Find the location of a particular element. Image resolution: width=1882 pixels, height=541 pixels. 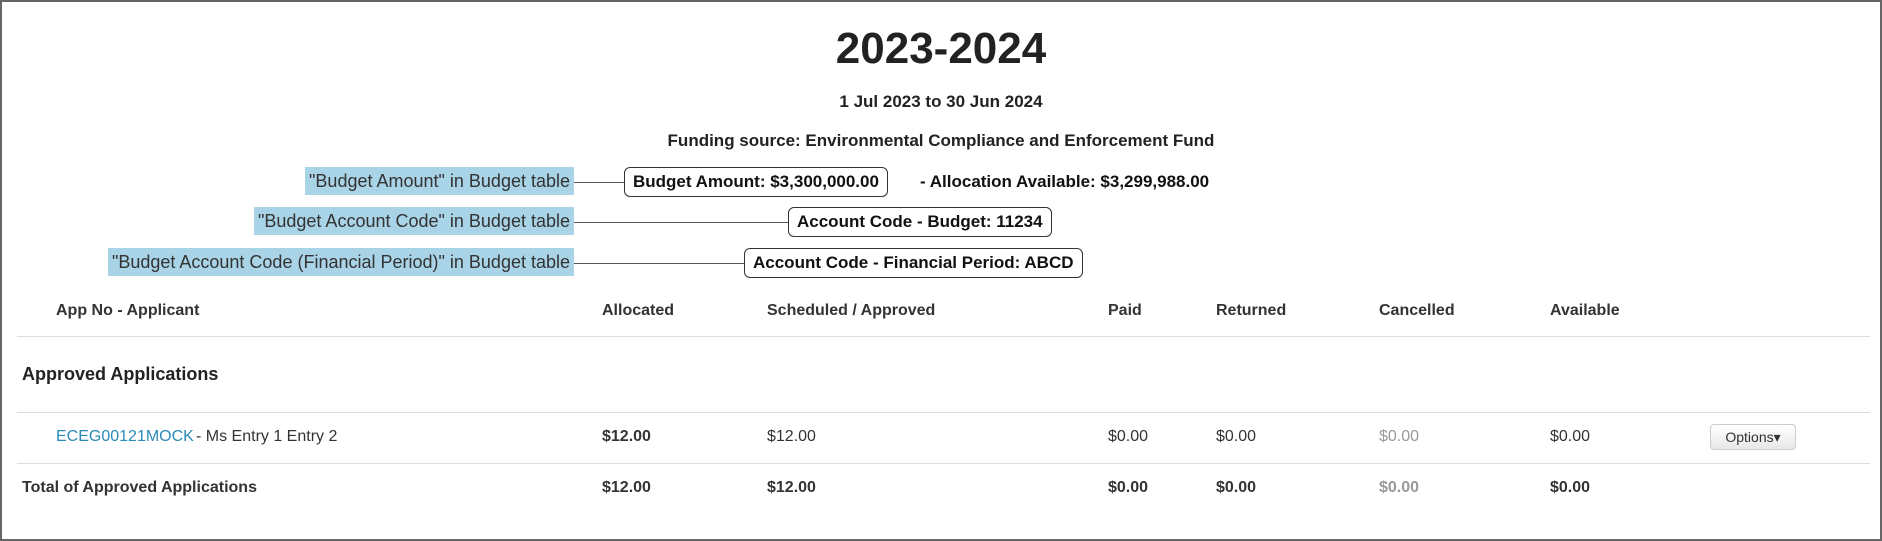

allocation-available: - Allocation Available: $3,299,988.00 is located at coordinates (1065, 181).